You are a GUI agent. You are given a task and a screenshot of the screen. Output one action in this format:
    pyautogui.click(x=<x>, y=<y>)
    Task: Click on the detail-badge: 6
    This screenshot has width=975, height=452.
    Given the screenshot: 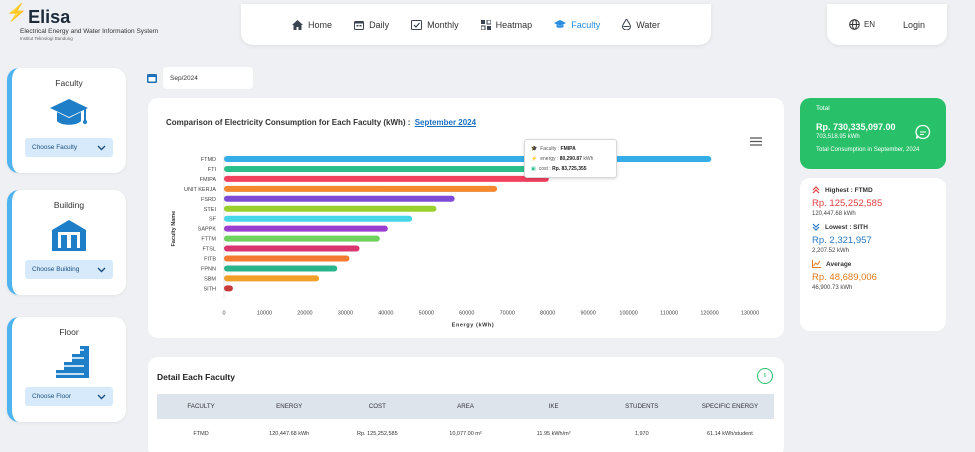 What is the action you would take?
    pyautogui.click(x=765, y=376)
    